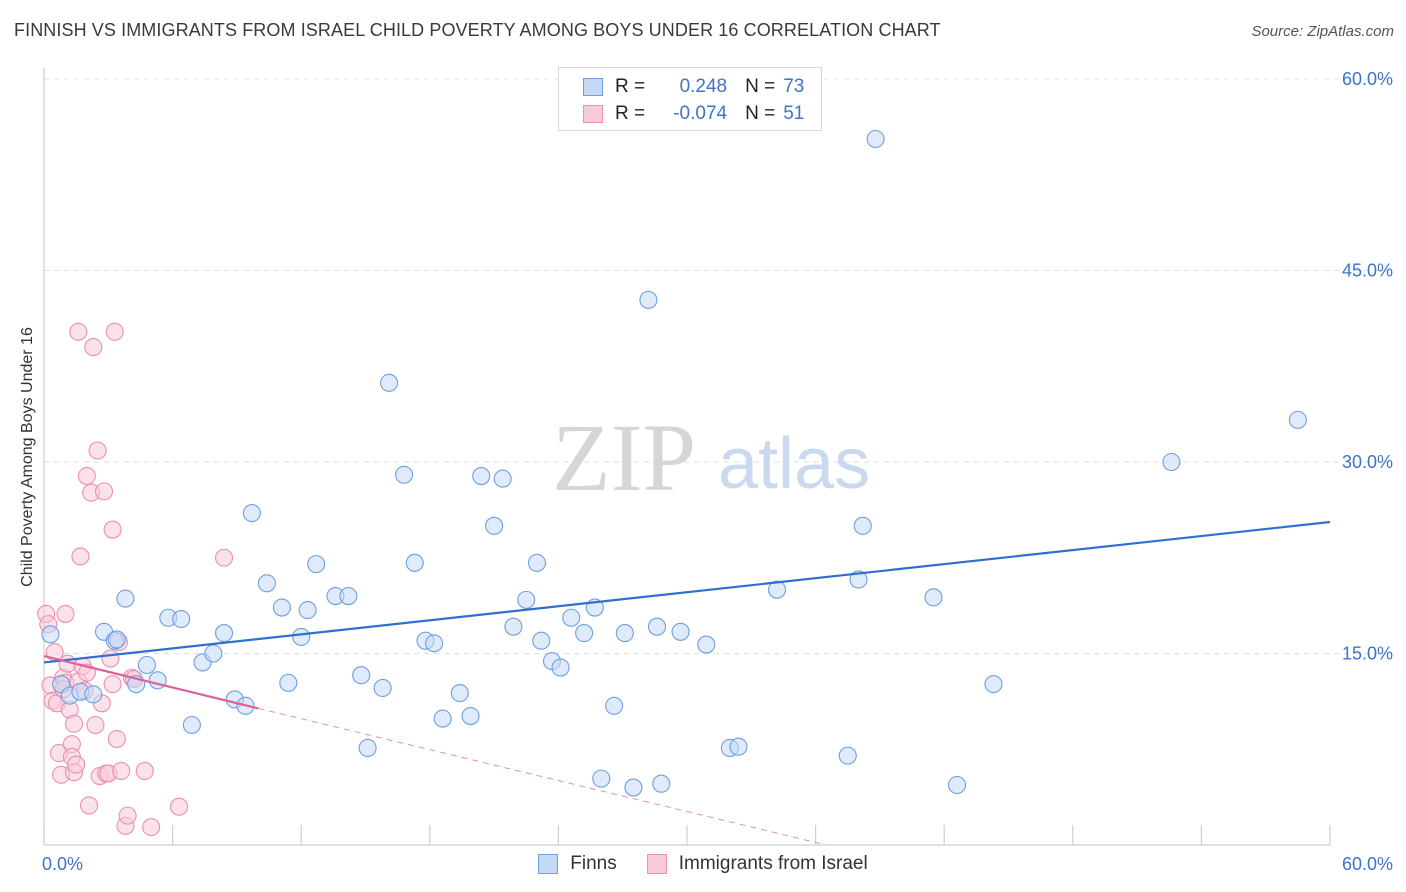 The width and height of the screenshot is (1406, 892). What do you see at coordinates (711, 457) in the screenshot?
I see `watermark: ZIP atlas` at bounding box center [711, 457].